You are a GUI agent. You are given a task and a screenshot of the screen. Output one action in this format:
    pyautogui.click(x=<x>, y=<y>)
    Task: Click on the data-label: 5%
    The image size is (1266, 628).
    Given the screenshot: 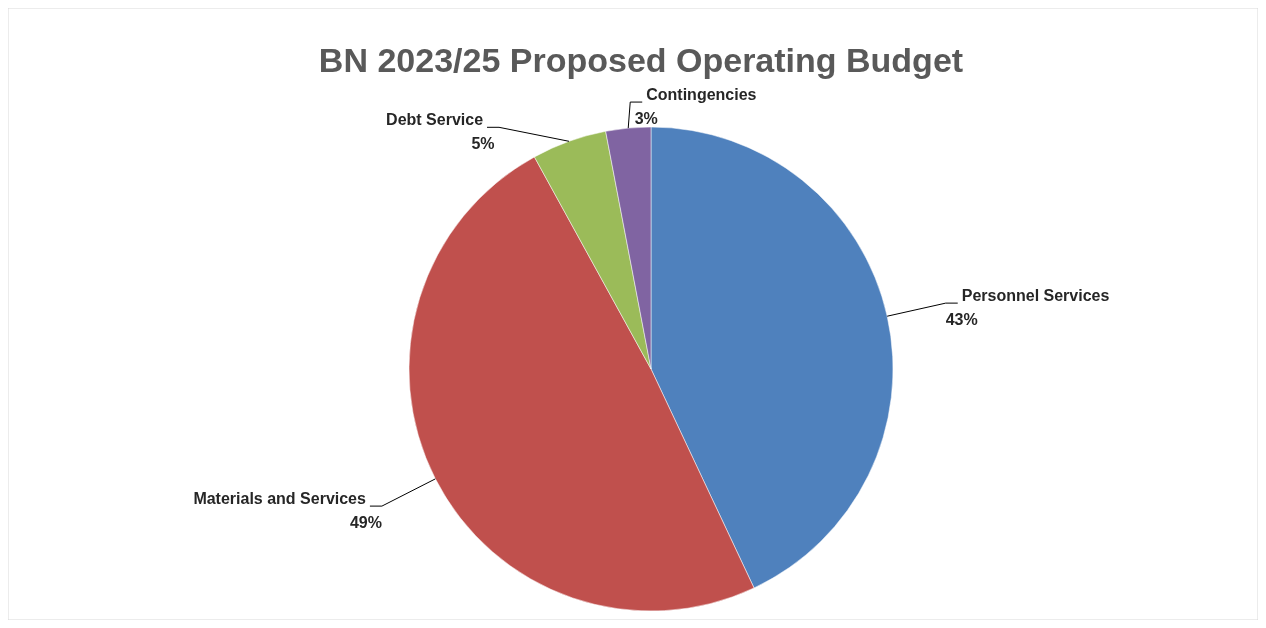 What is the action you would take?
    pyautogui.click(x=483, y=144)
    